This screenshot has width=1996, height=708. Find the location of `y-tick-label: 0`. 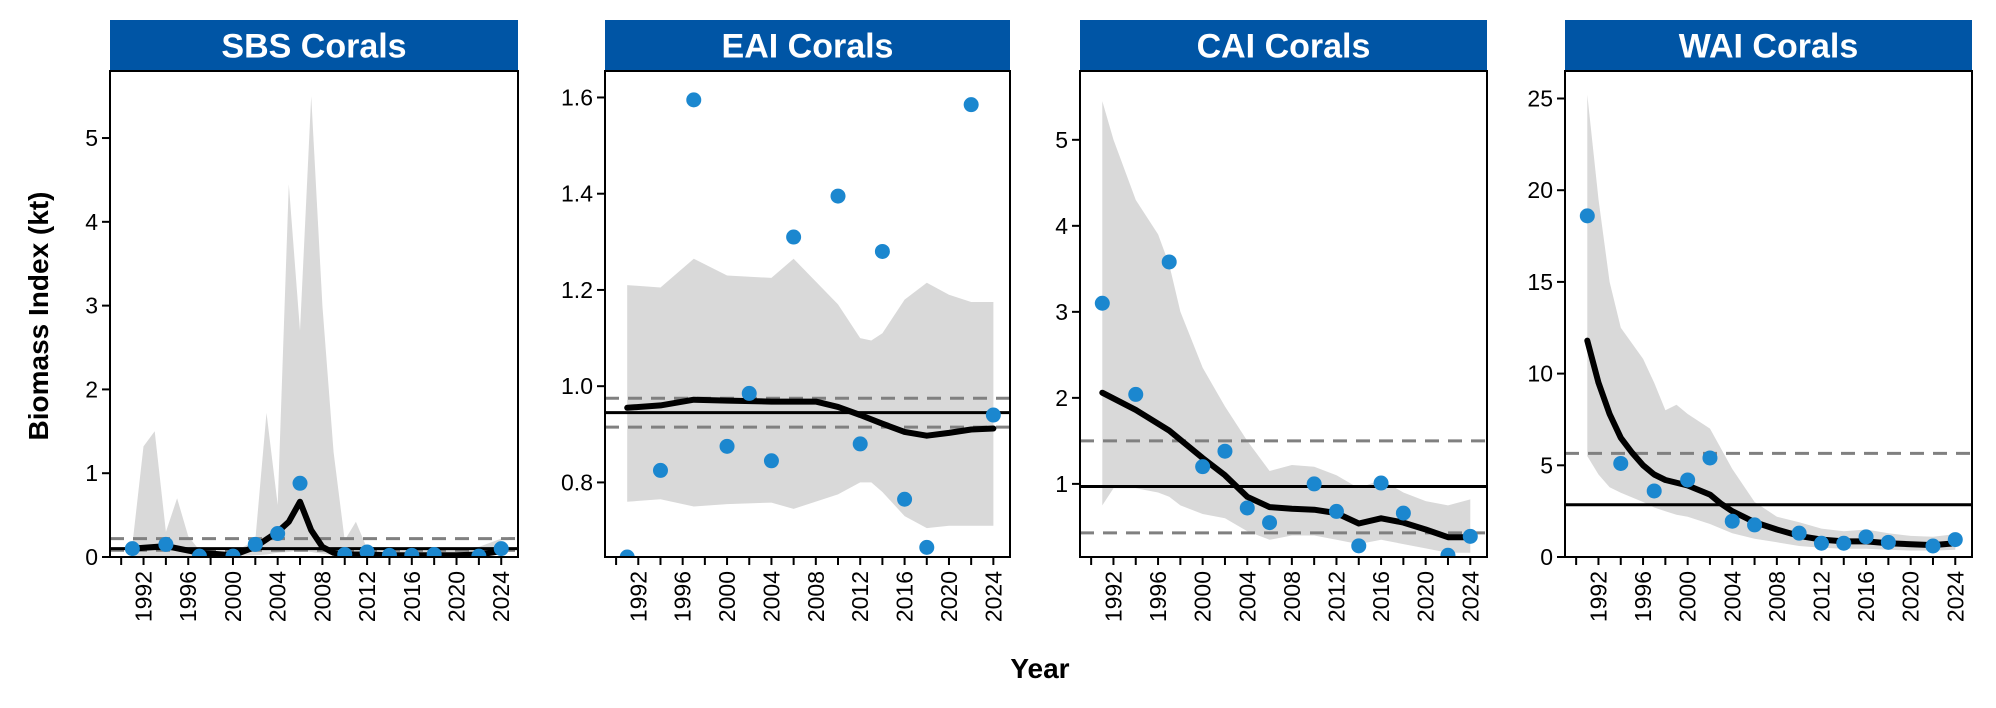

y-tick-label: 0 is located at coordinates (1546, 557).